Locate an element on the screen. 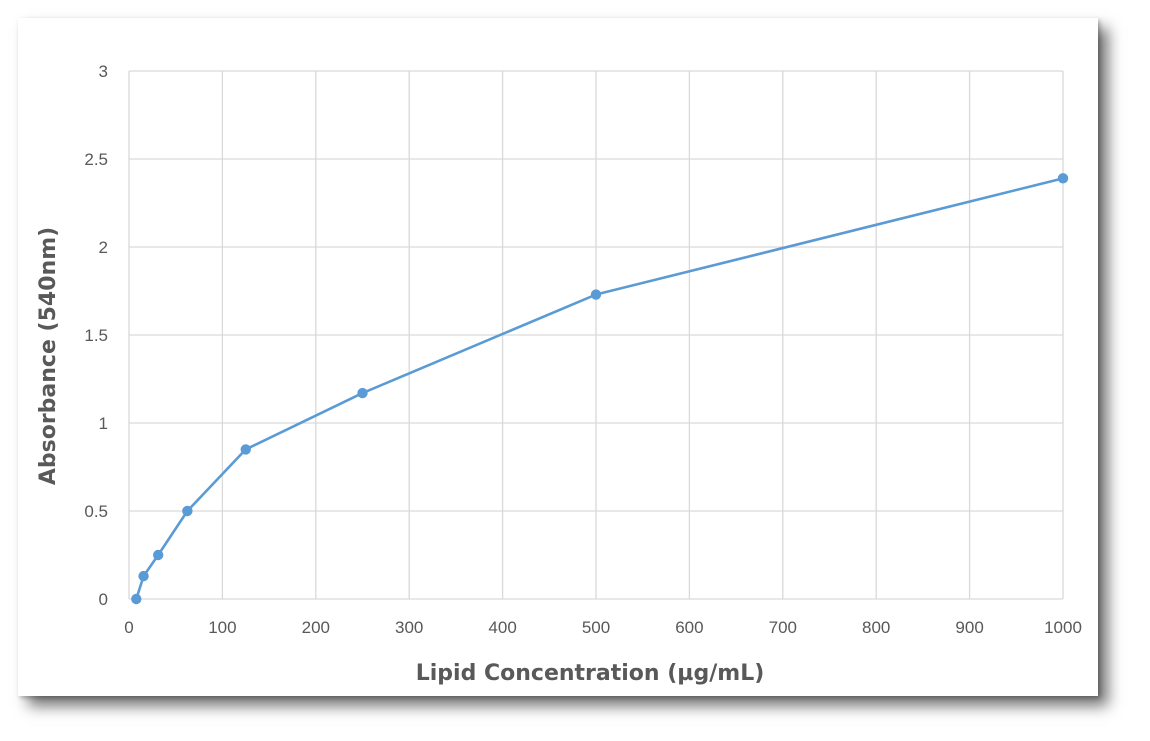  y-tick-label: 3 is located at coordinates (103, 71).